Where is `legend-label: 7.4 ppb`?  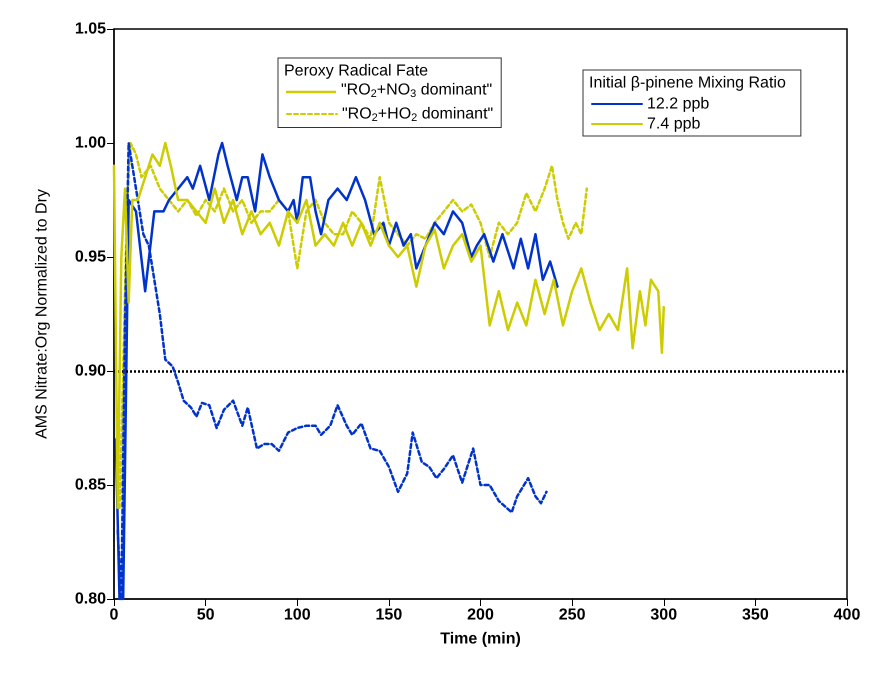 legend-label: 7.4 ppb is located at coordinates (673, 124).